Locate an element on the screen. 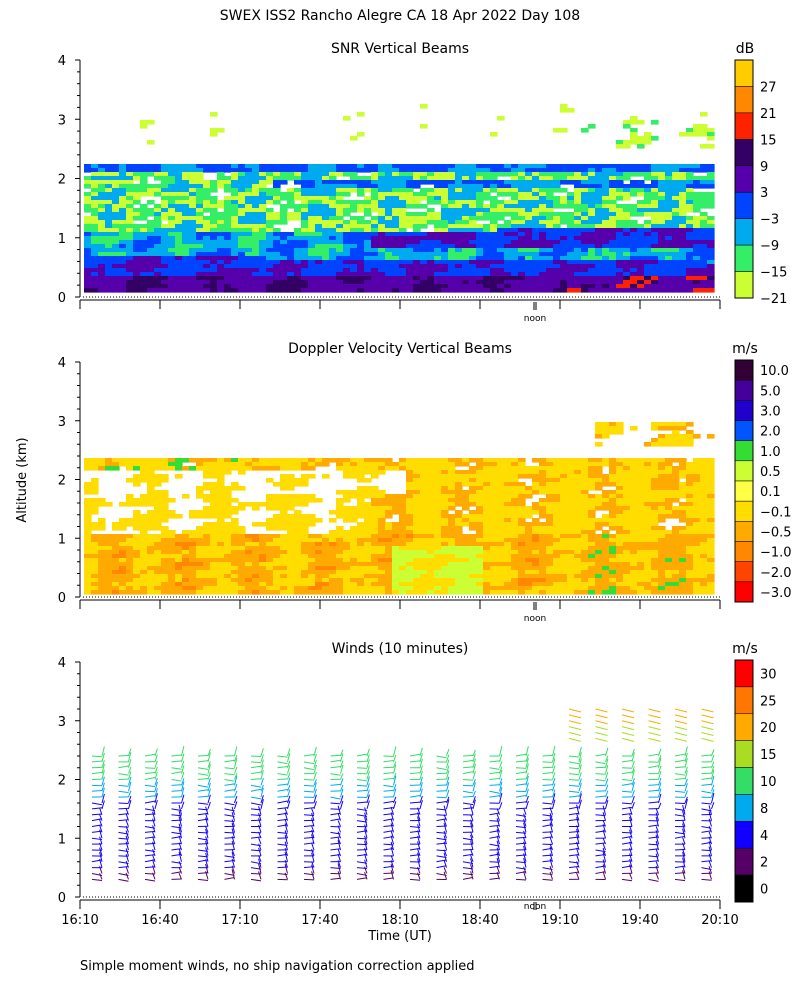 Image resolution: width=800 pixels, height=1000 pixels. colorbar-swatch is located at coordinates (744, 126).